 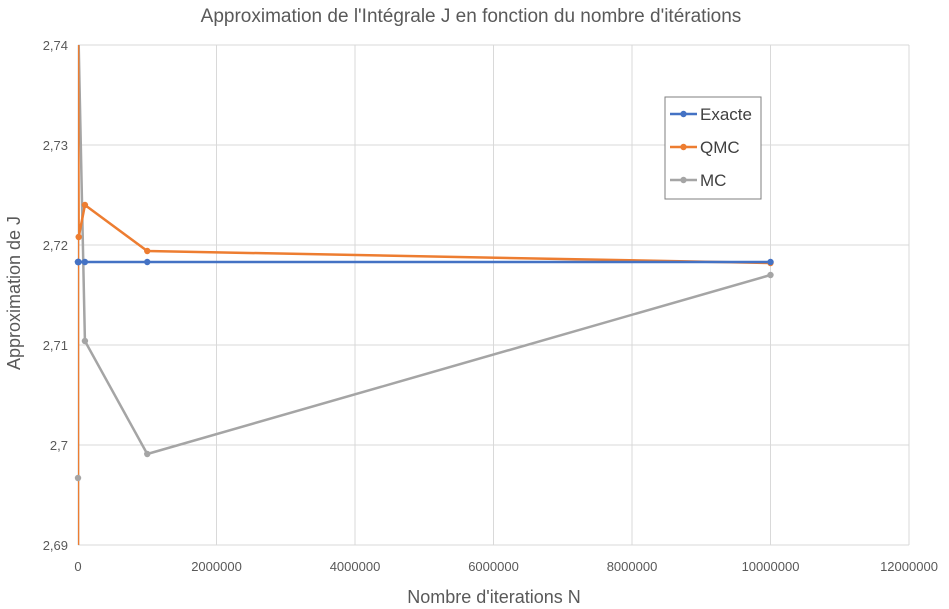 What do you see at coordinates (55, 145) in the screenshot?
I see `y-tick-label: 2,73` at bounding box center [55, 145].